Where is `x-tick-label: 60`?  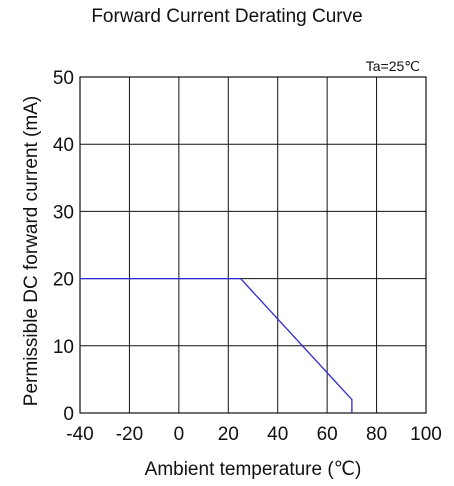
x-tick-label: 60 is located at coordinates (327, 434).